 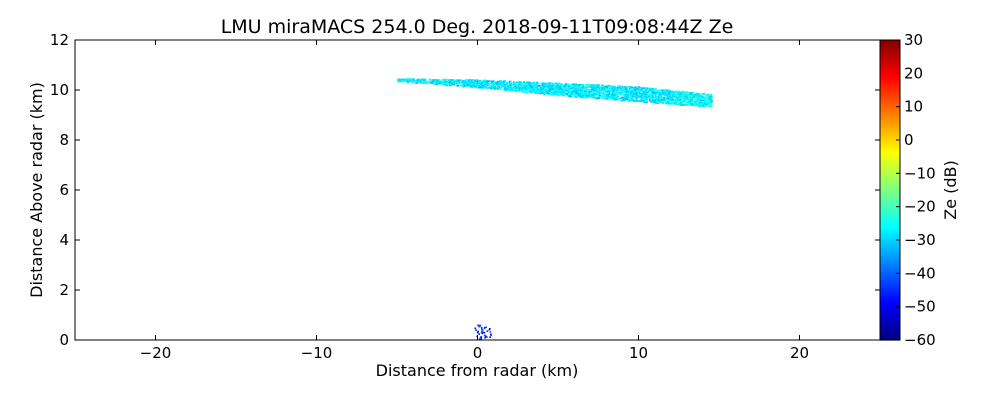 What do you see at coordinates (64, 290) in the screenshot?
I see `y-tick-label: 2` at bounding box center [64, 290].